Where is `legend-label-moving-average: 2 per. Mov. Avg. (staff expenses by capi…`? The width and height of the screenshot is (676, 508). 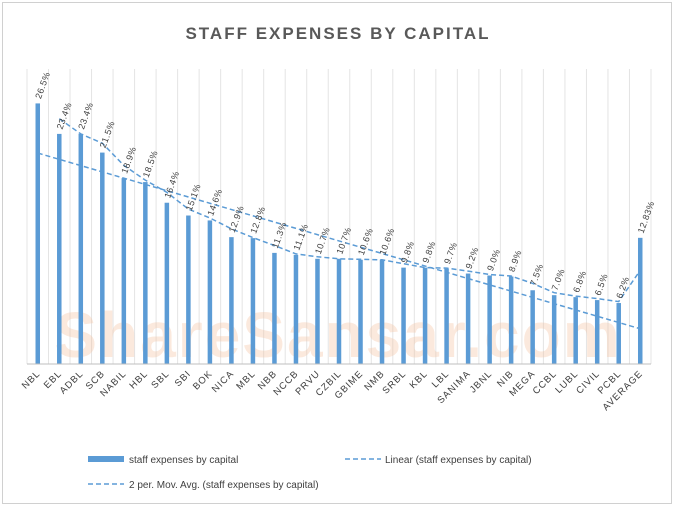
legend-label-moving-average: 2 per. Mov. Avg. (staff expenses by capi… is located at coordinates (224, 485).